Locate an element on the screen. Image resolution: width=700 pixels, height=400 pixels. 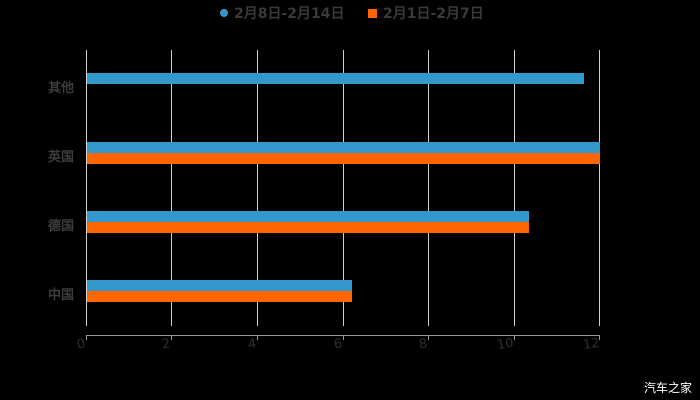
bar-germany-week2 is located at coordinates (308, 216).